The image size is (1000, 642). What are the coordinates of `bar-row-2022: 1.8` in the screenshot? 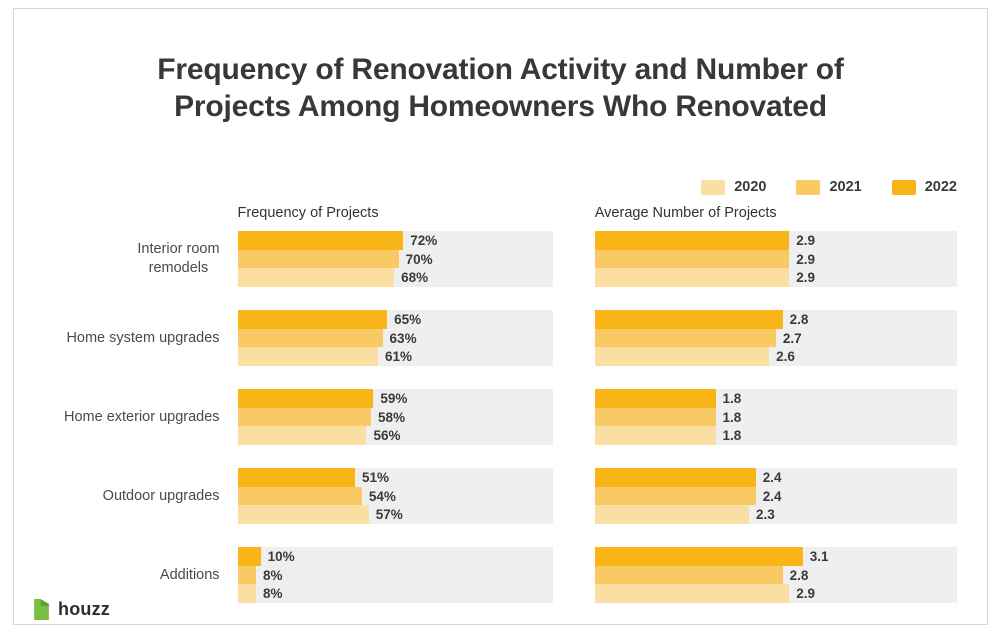 It's located at (775, 398).